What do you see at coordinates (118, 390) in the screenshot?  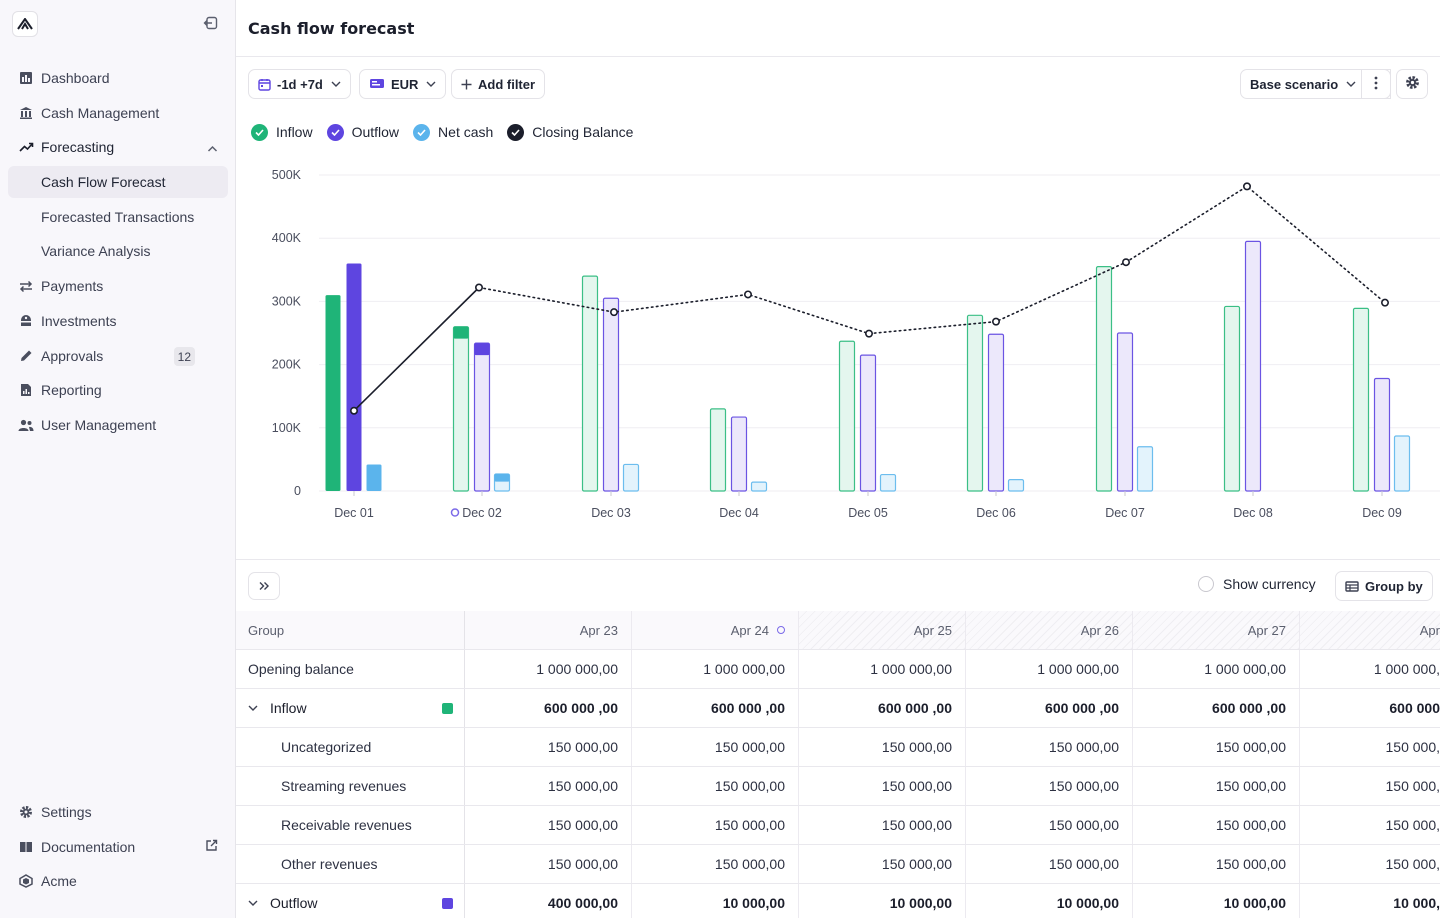 I see `nav-reporting: Reporting` at bounding box center [118, 390].